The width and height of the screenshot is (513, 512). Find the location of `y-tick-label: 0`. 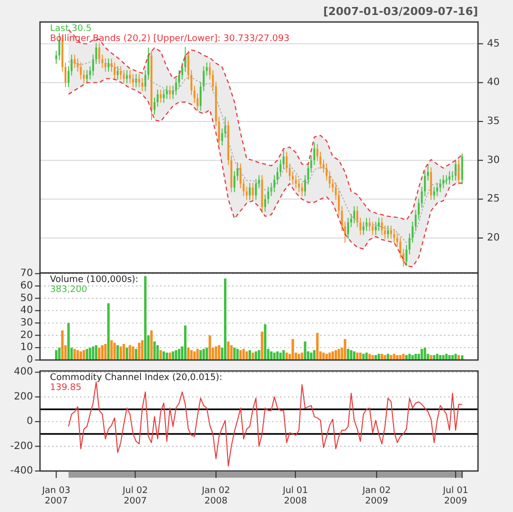

y-tick-label: 0 is located at coordinates (29, 422).